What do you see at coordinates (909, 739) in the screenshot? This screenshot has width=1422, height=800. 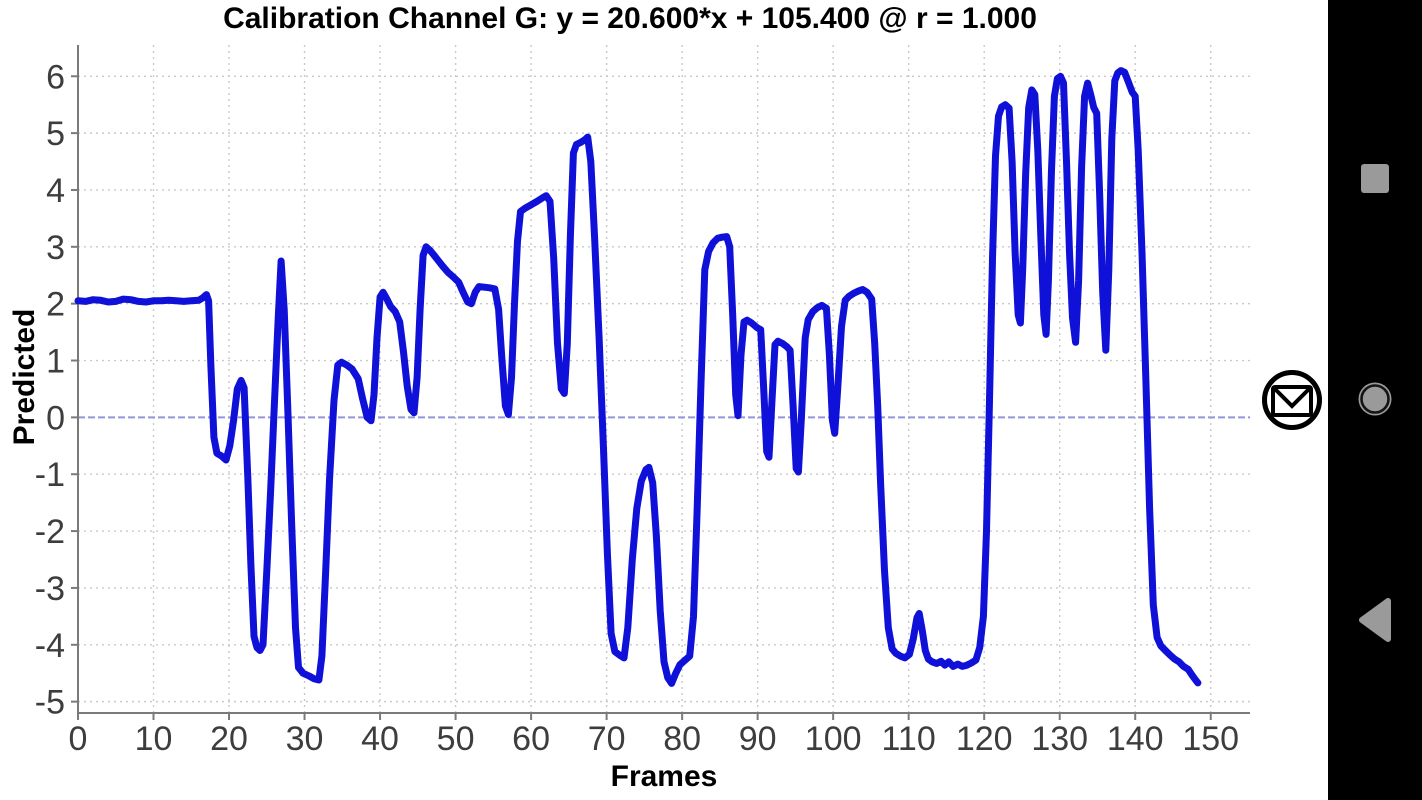 I see `x-tick-label: 110` at bounding box center [909, 739].